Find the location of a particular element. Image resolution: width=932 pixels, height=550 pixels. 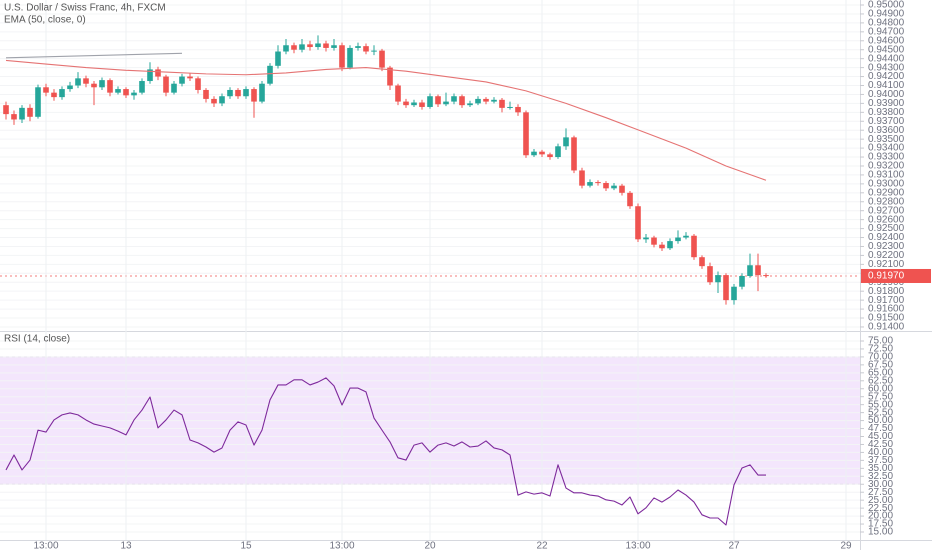

x-tick-label: 13 is located at coordinates (126, 545).